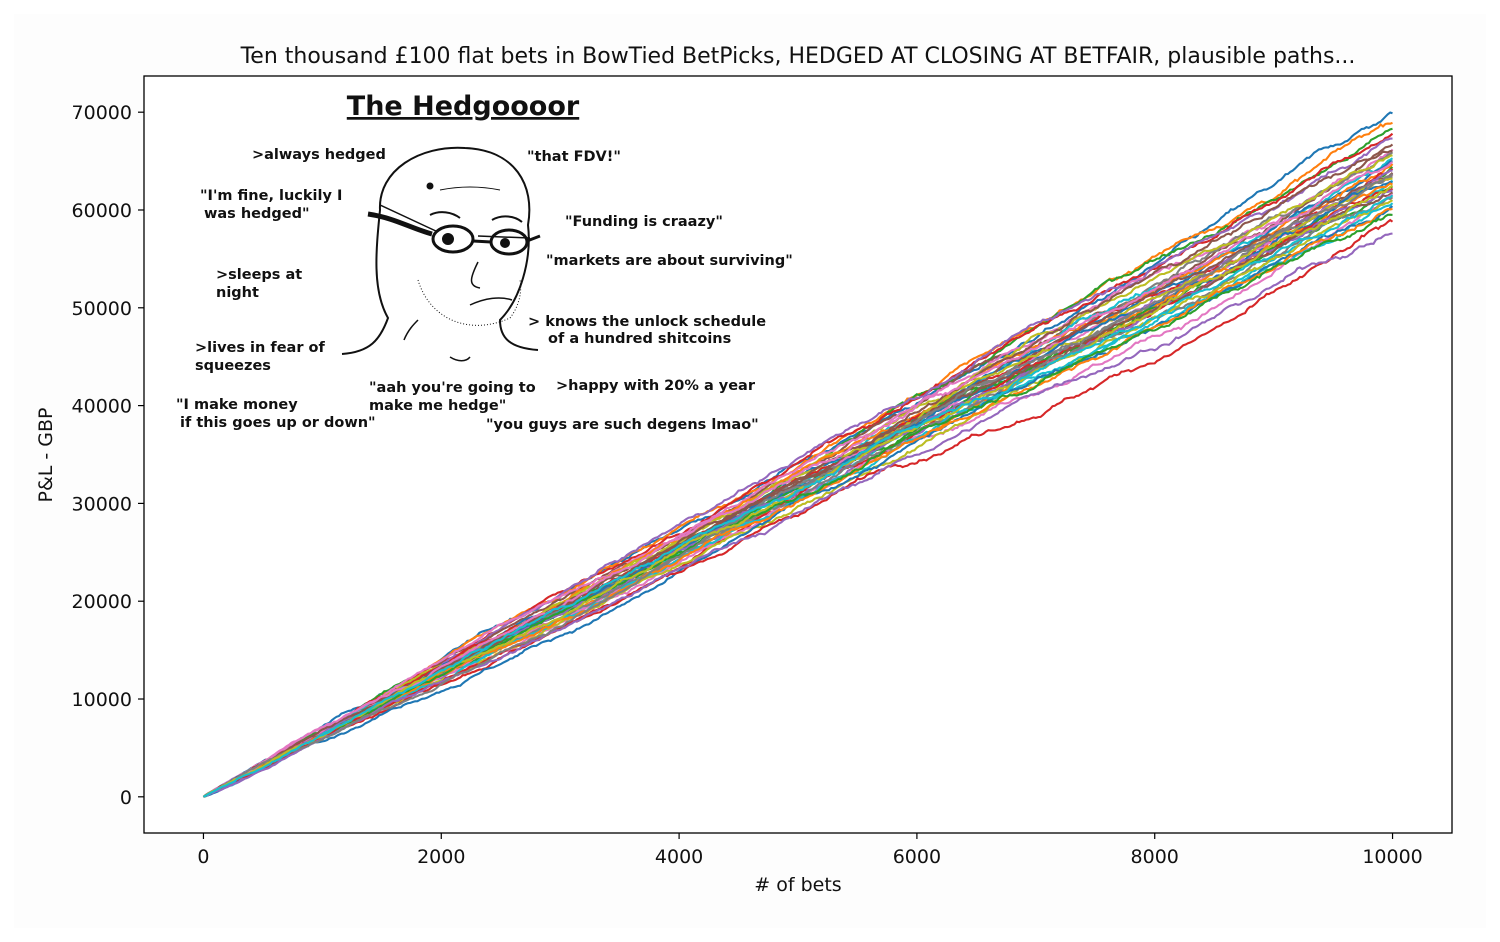 The image size is (1500, 942). What do you see at coordinates (669, 261) in the screenshot?
I see `meme-caption: "markets are about surviving"` at bounding box center [669, 261].